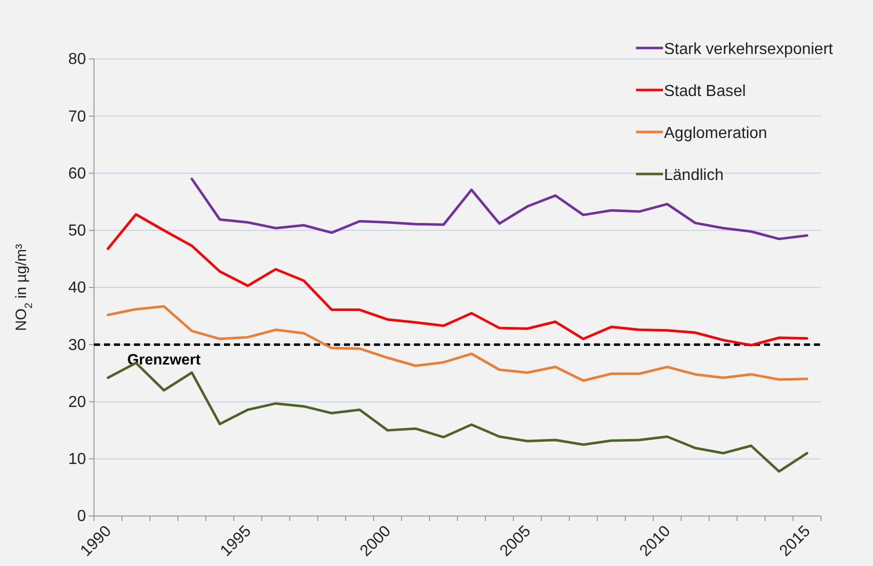 The height and width of the screenshot is (566, 873). What do you see at coordinates (77, 173) in the screenshot?
I see `y-tick-label: 60` at bounding box center [77, 173].